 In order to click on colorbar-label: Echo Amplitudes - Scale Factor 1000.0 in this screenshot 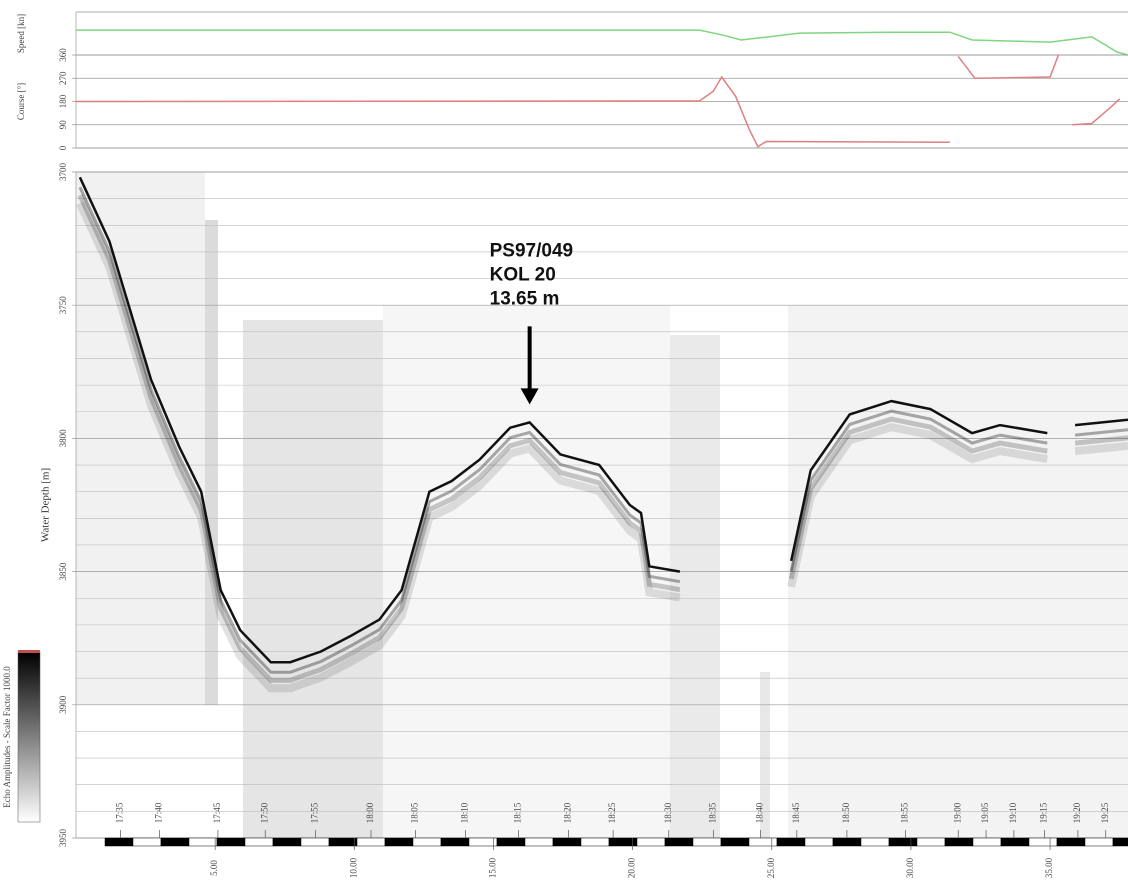, I will do `click(7, 737)`.